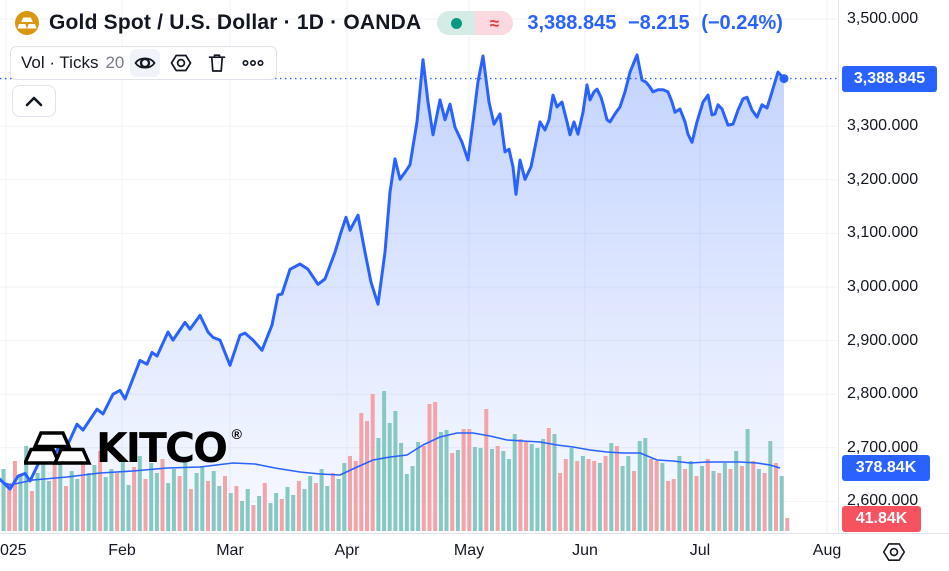 Image resolution: width=949 pixels, height=571 pixels. I want to click on volume-indicator-toolbar: Vol · Ticks 20, so click(144, 63).